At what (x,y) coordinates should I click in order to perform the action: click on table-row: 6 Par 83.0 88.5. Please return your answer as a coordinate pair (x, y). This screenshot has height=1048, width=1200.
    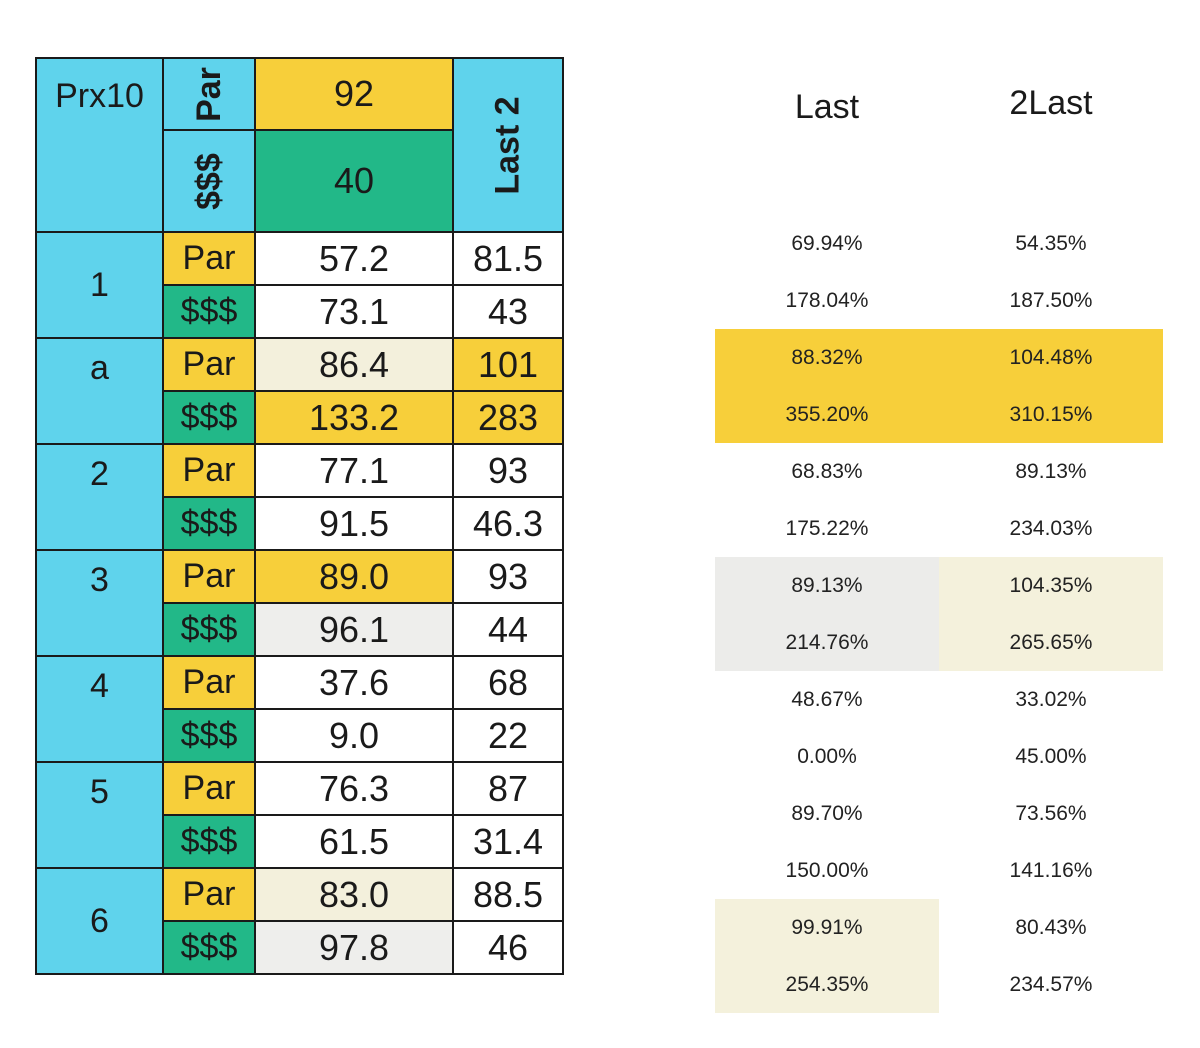
    Looking at the image, I should click on (299, 921).